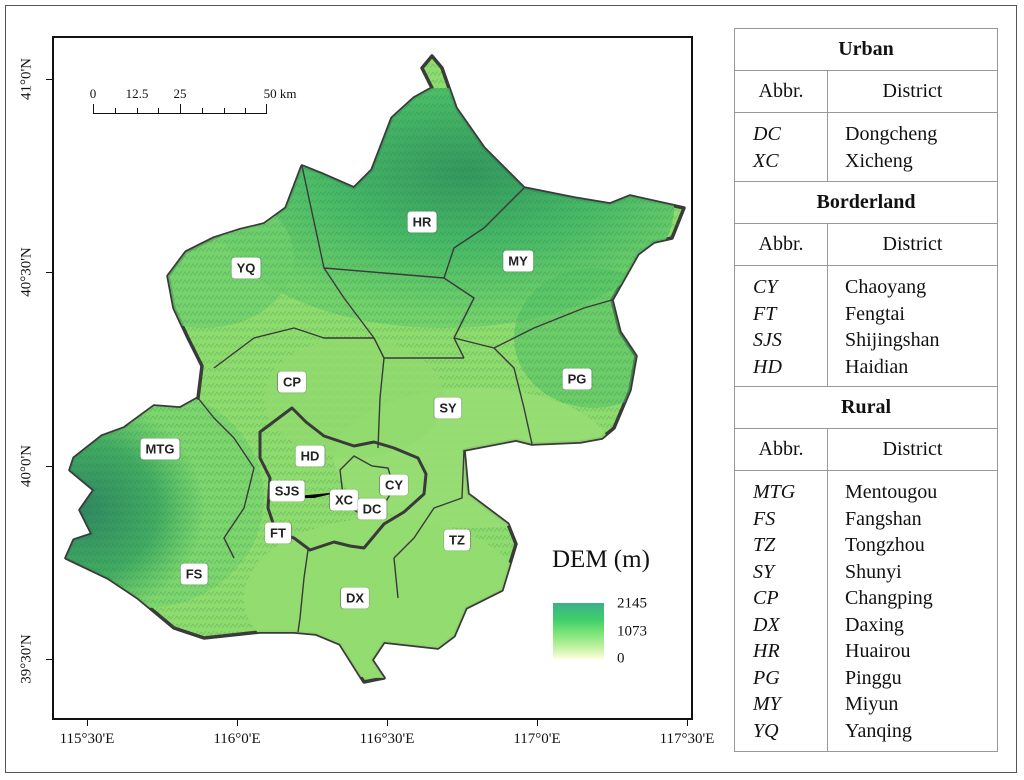 The width and height of the screenshot is (1024, 780). Describe the element at coordinates (866, 407) in the screenshot. I see `group-title-rural: Rural` at that location.